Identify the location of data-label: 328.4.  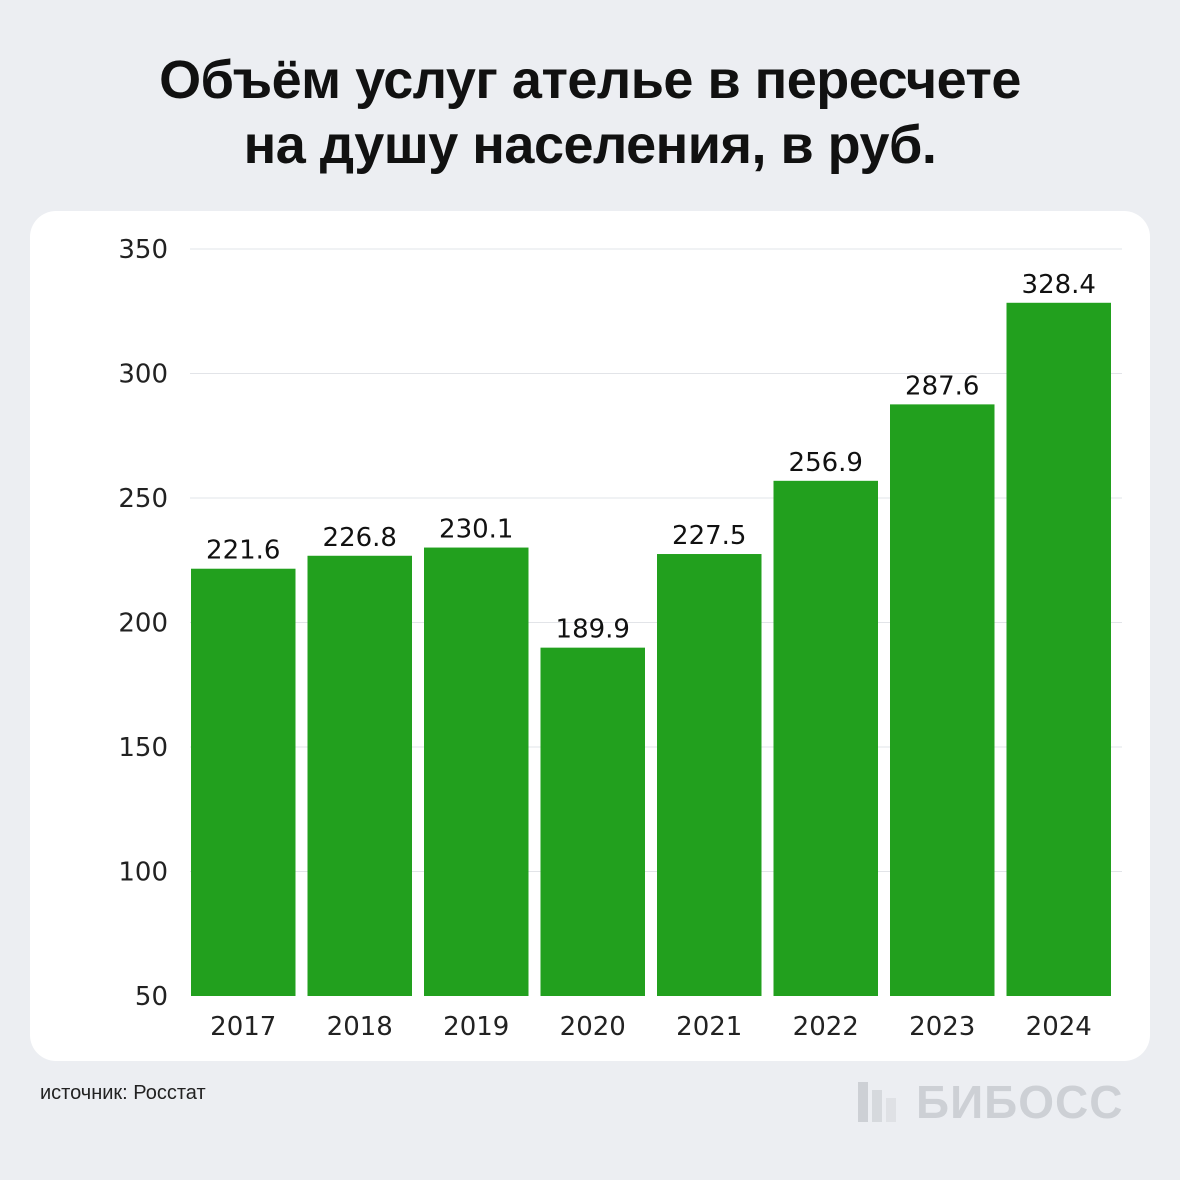
(1059, 285).